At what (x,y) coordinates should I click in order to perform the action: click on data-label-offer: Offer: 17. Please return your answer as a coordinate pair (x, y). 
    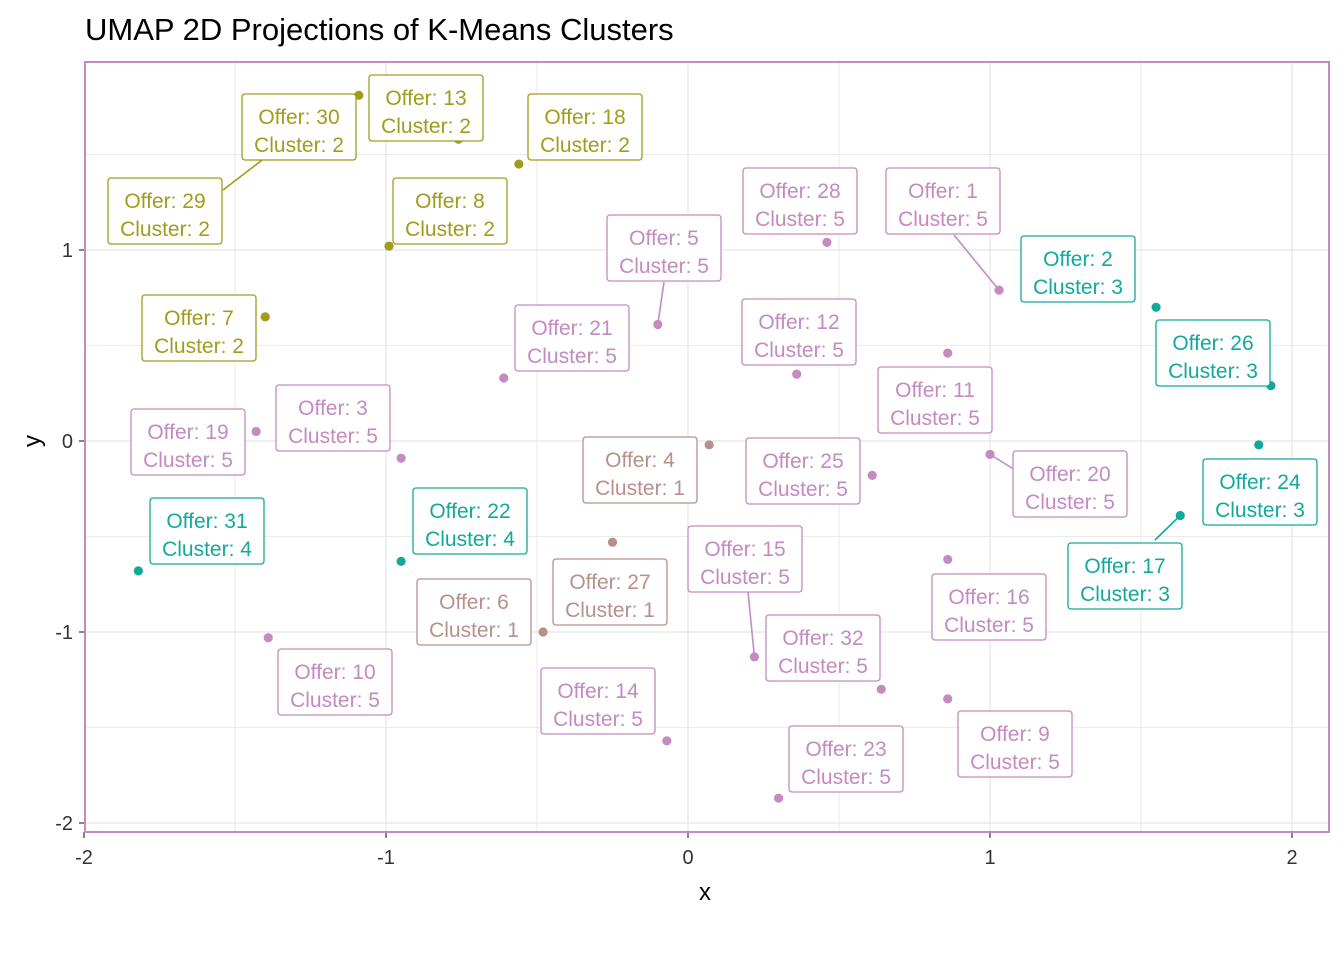
    Looking at the image, I should click on (1124, 566).